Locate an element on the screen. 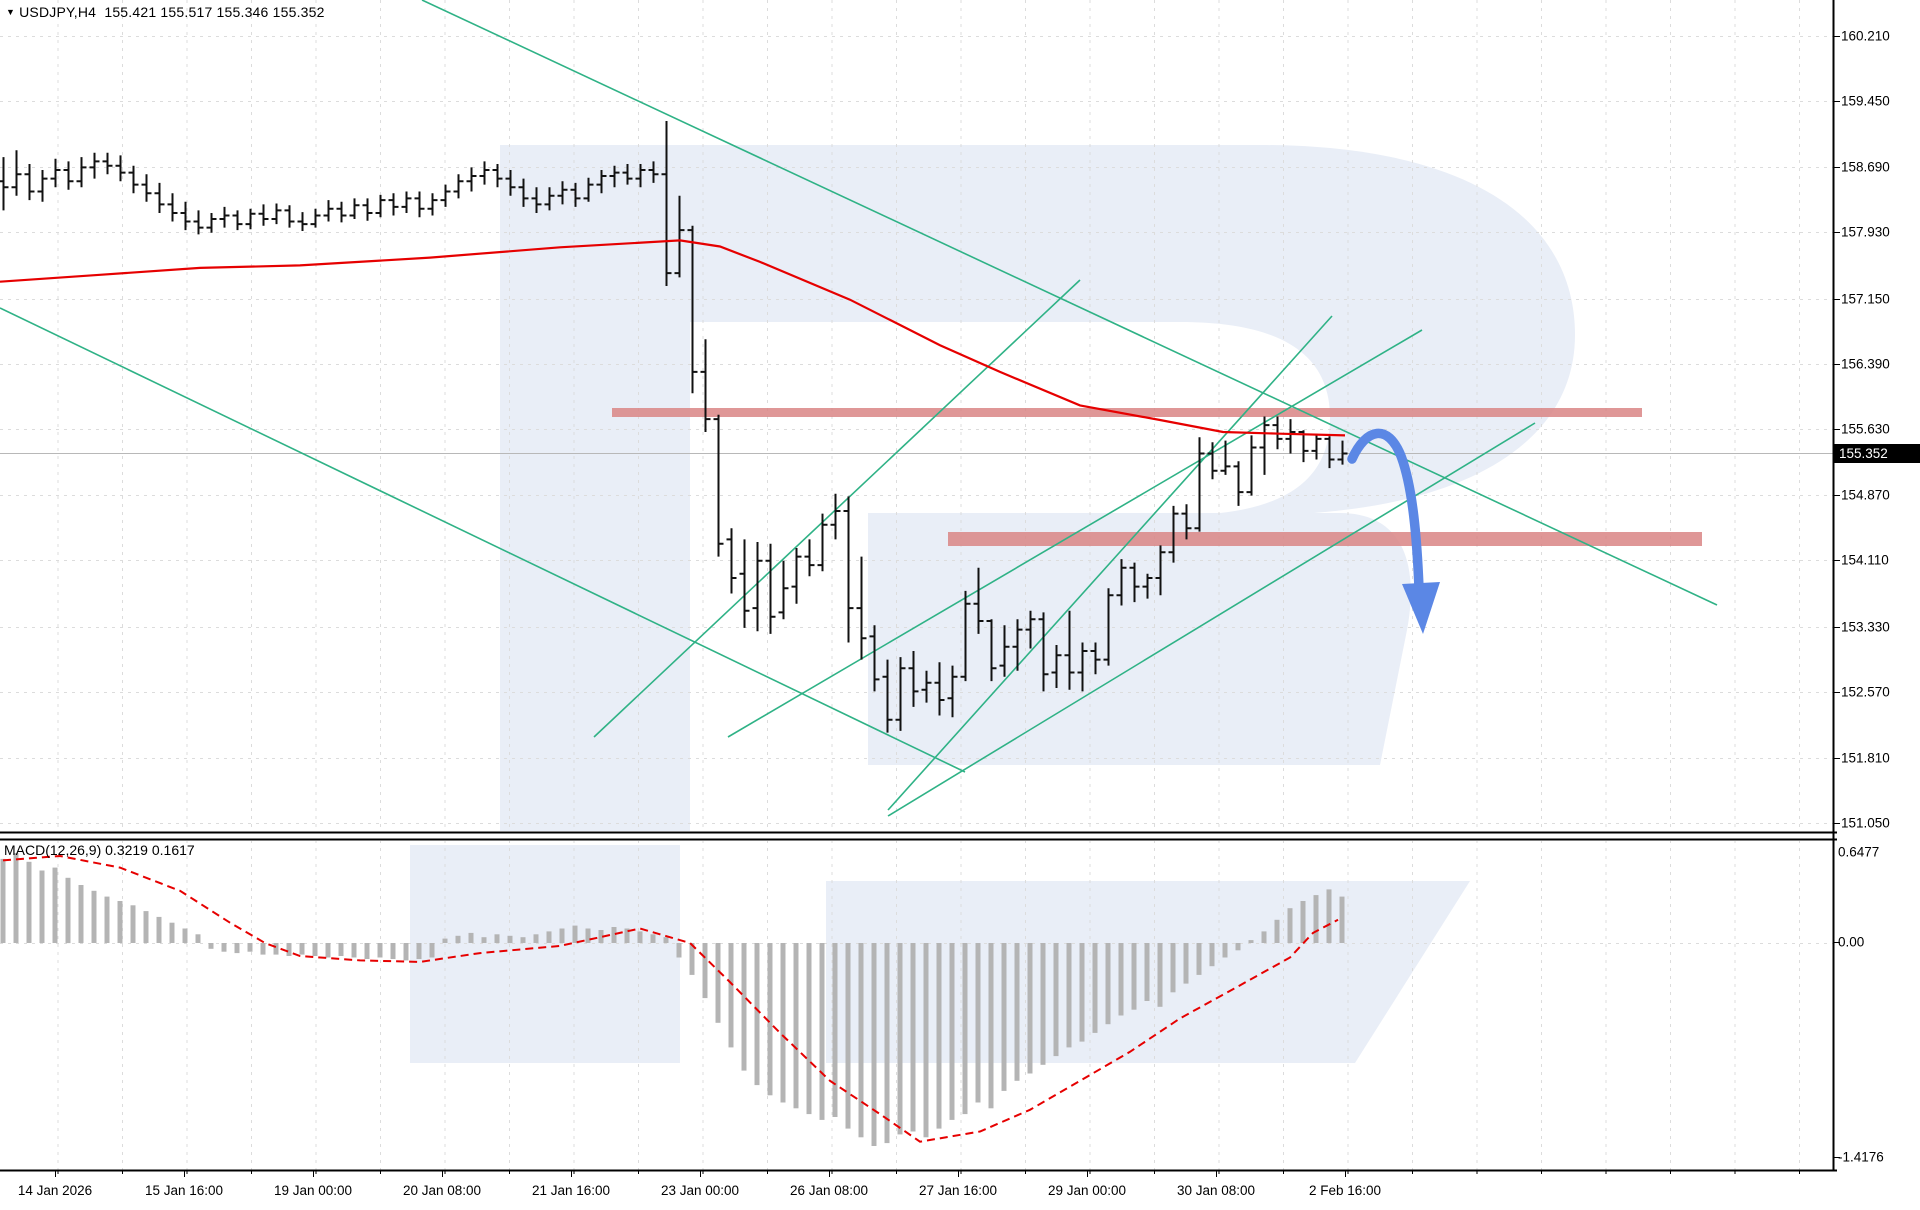  down-arrow-annotation is located at coordinates (1393, 531).